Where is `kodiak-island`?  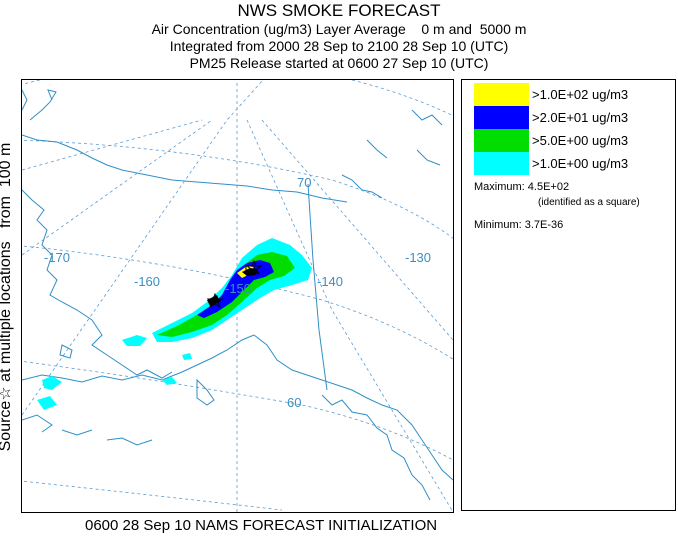 kodiak-island is located at coordinates (205, 392).